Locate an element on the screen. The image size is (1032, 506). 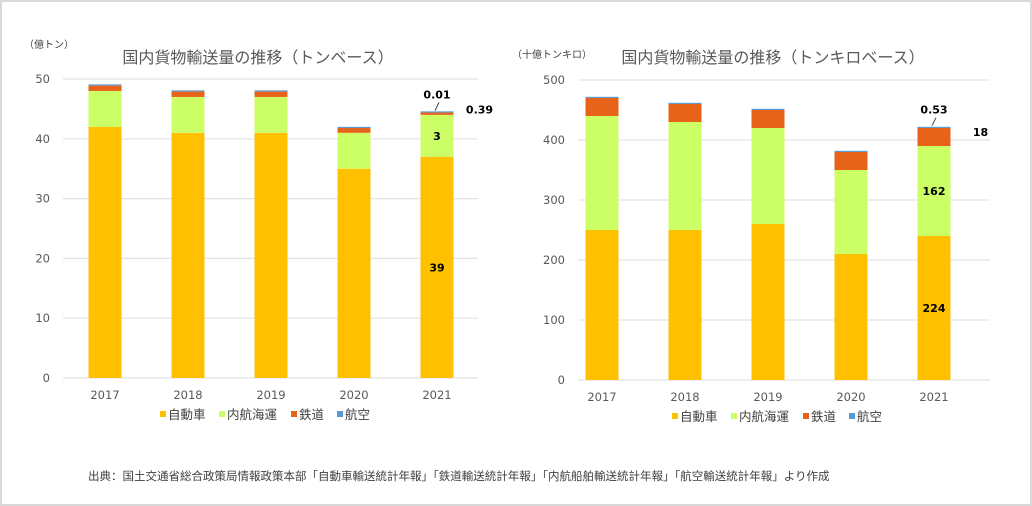
y-axis-unit-label: （億トン） is located at coordinates (49, 44).